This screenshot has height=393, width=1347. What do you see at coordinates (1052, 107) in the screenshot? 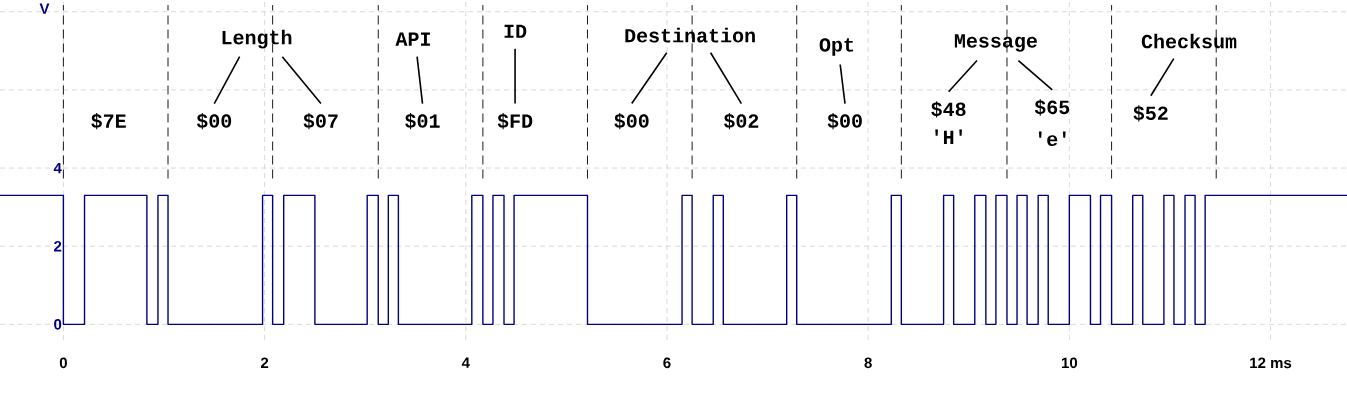
I see `annotation: $65` at bounding box center [1052, 107].